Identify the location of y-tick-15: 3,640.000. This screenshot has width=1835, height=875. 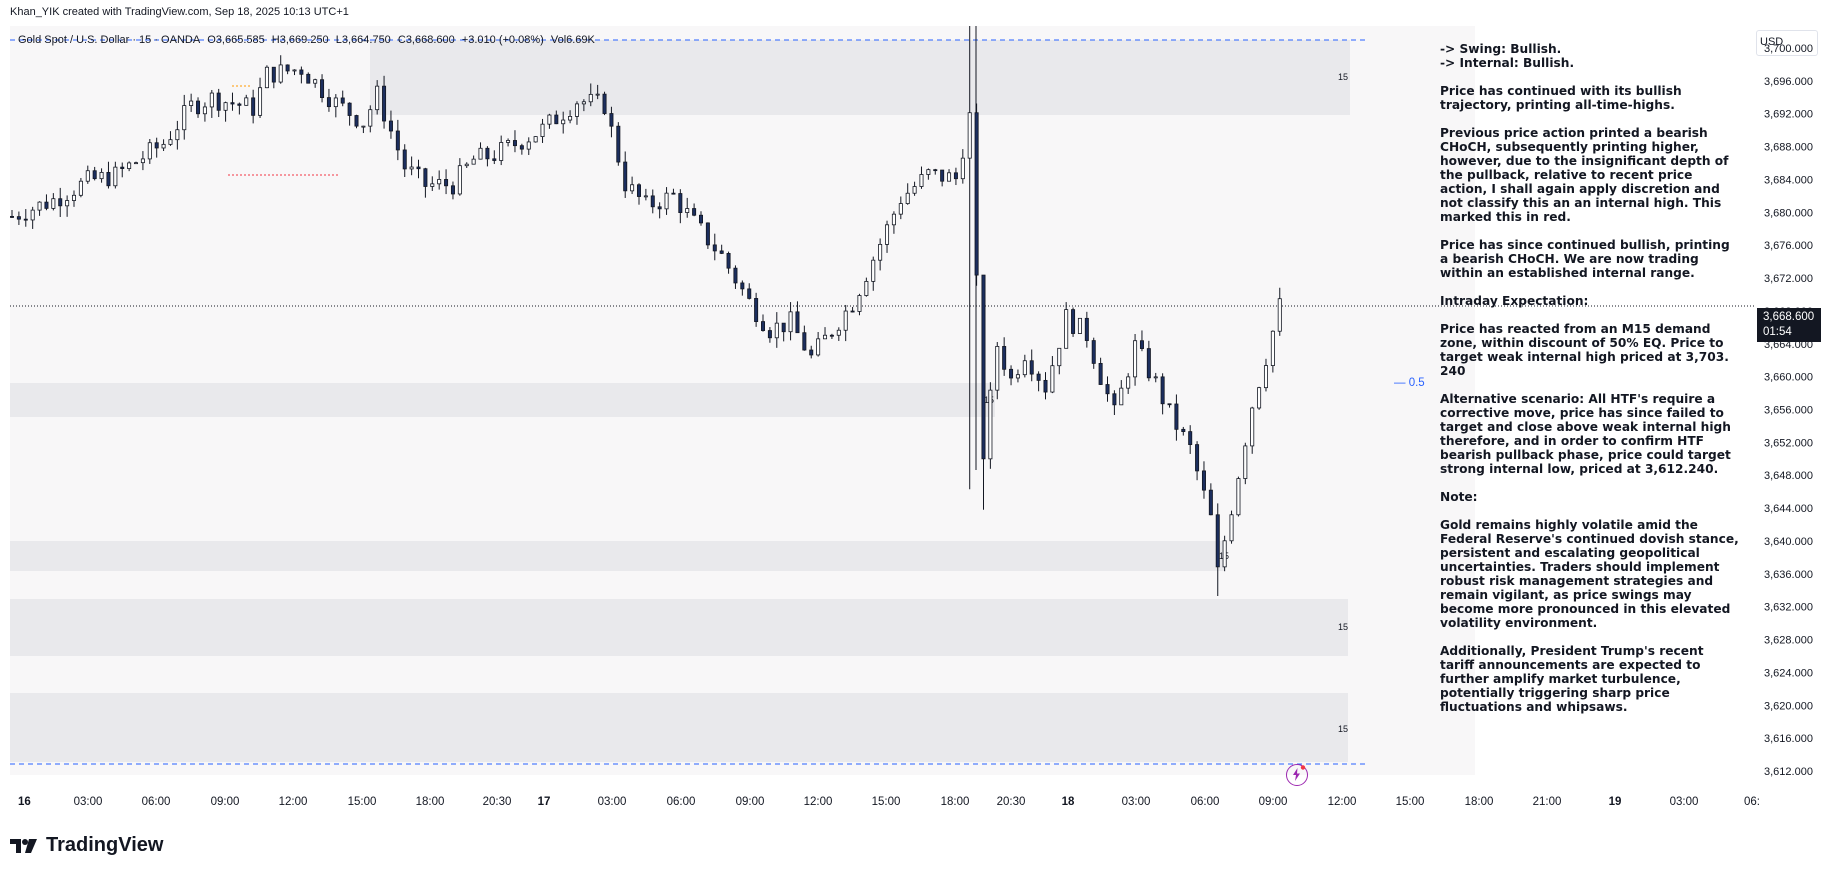
(1788, 542).